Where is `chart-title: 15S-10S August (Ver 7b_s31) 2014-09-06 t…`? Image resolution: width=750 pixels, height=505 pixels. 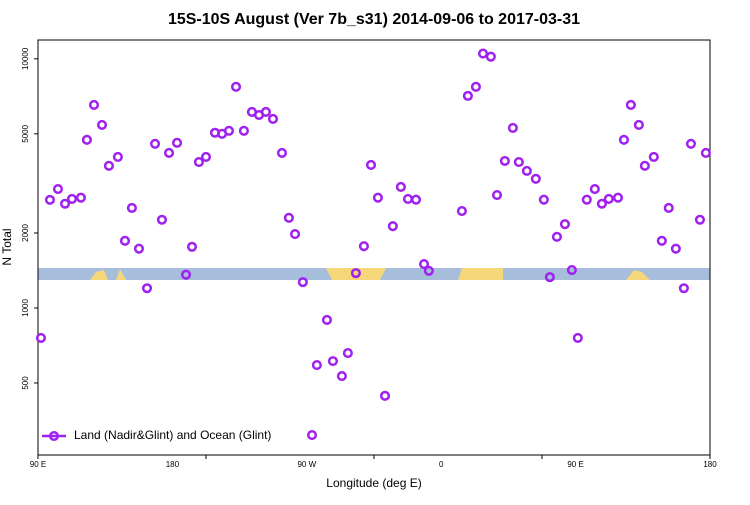
chart-title: 15S-10S August (Ver 7b_s31) 2014-09-06 t… is located at coordinates (374, 19).